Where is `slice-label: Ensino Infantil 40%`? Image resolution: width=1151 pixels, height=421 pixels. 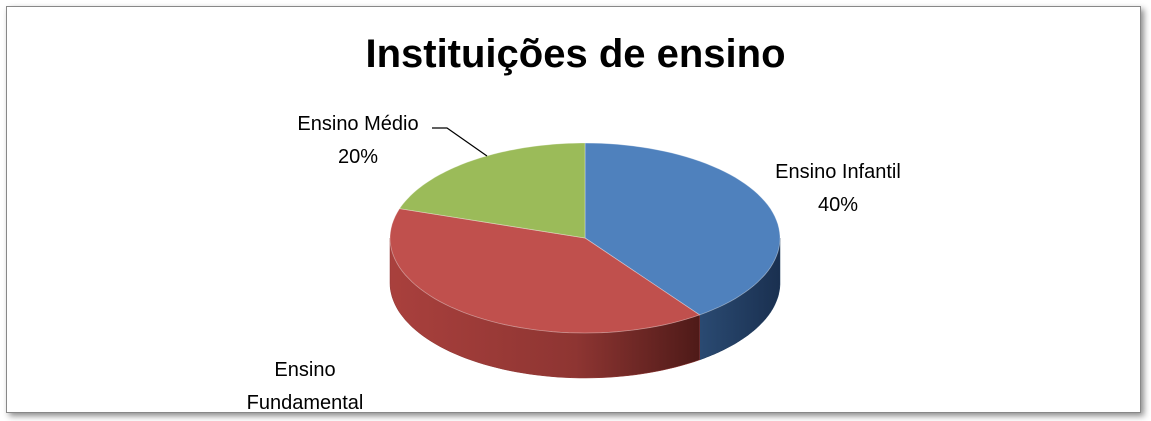 slice-label: Ensino Infantil 40% is located at coordinates (838, 189).